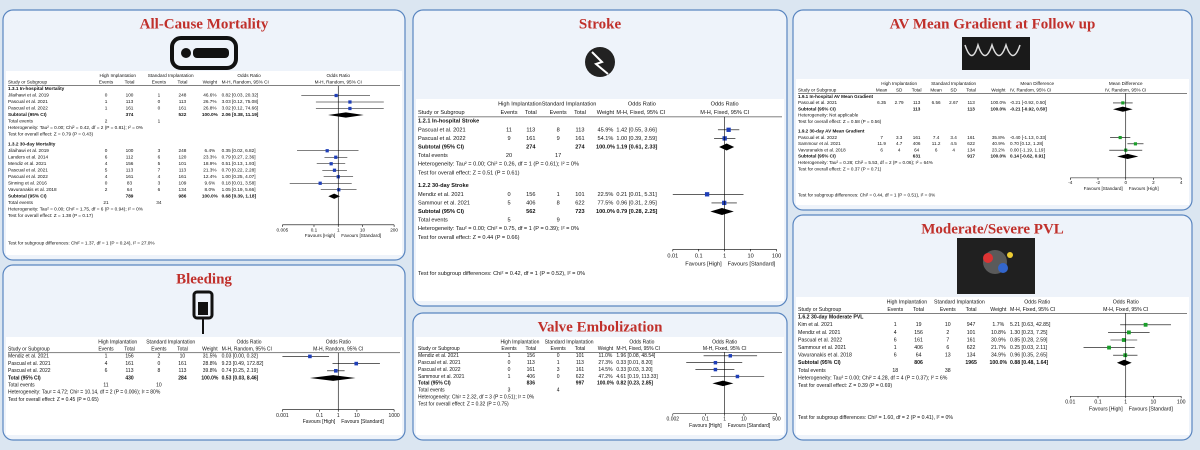 This screenshot has width=1200, height=450. Describe the element at coordinates (204, 386) in the screenshot. I see `plot-area` at that location.